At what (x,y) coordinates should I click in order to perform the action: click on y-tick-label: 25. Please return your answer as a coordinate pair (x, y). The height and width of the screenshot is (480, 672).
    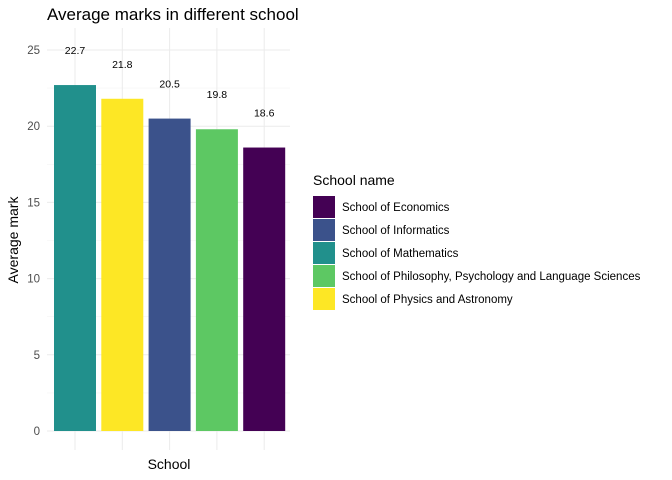
    Looking at the image, I should click on (33, 51).